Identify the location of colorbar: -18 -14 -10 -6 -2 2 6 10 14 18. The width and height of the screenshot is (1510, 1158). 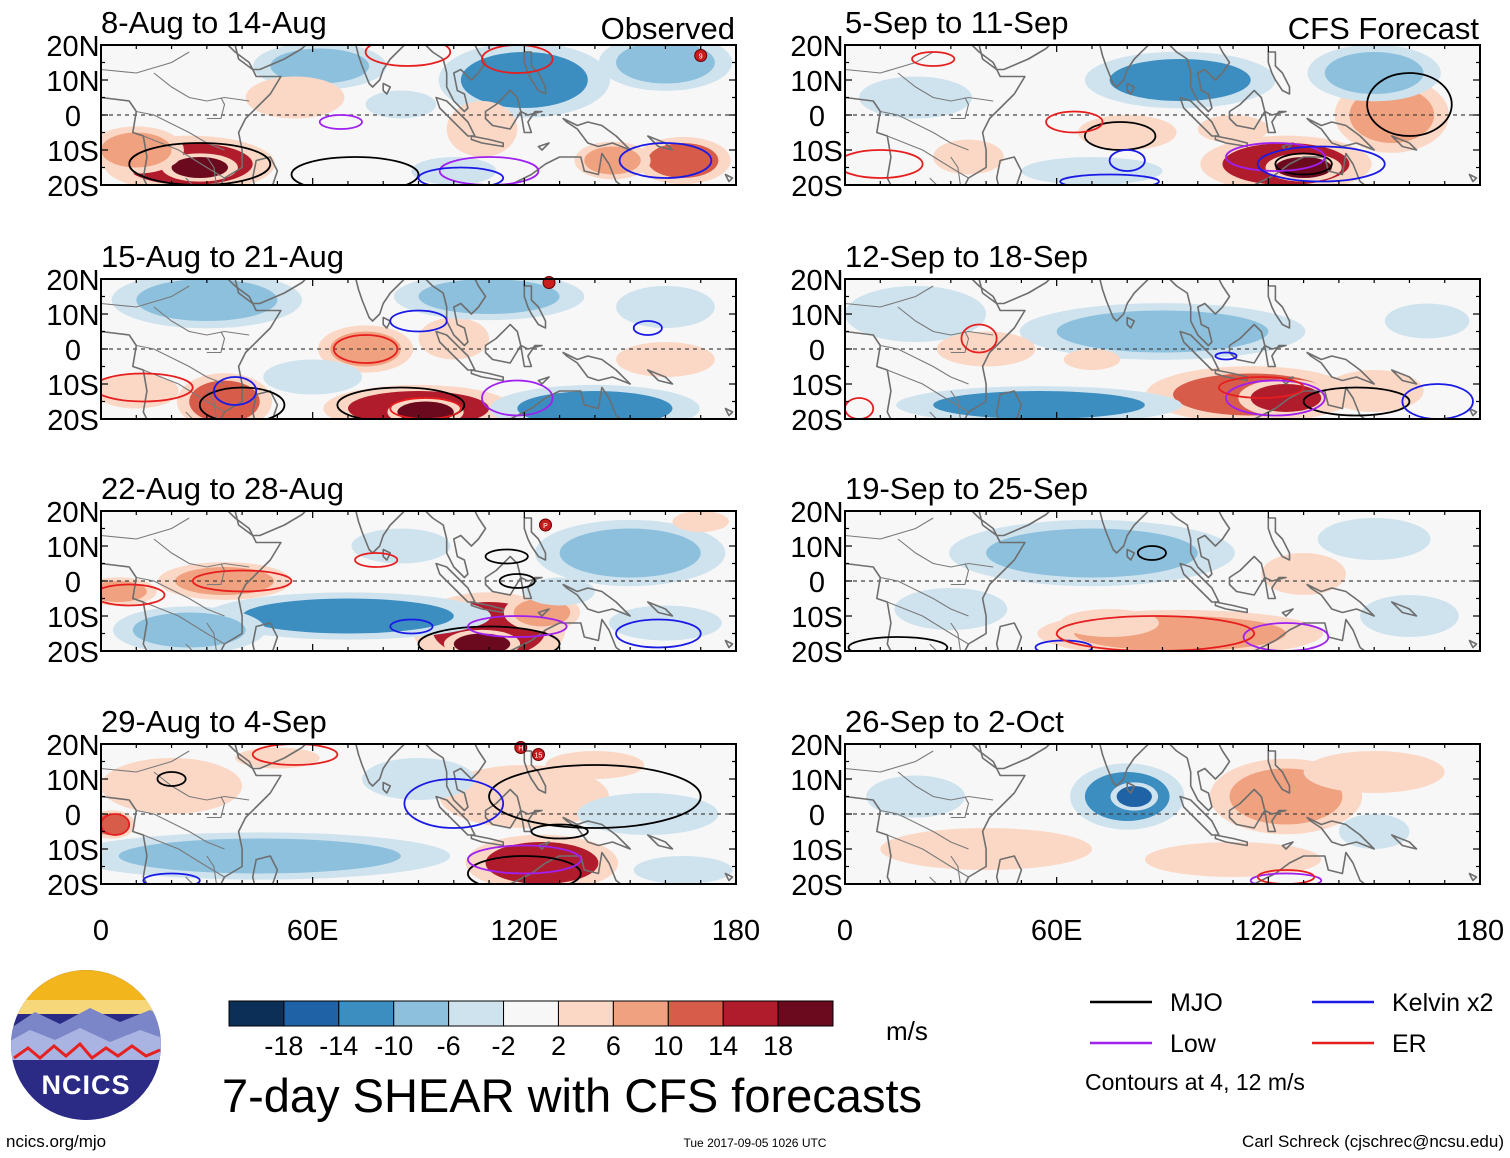
(531, 1030).